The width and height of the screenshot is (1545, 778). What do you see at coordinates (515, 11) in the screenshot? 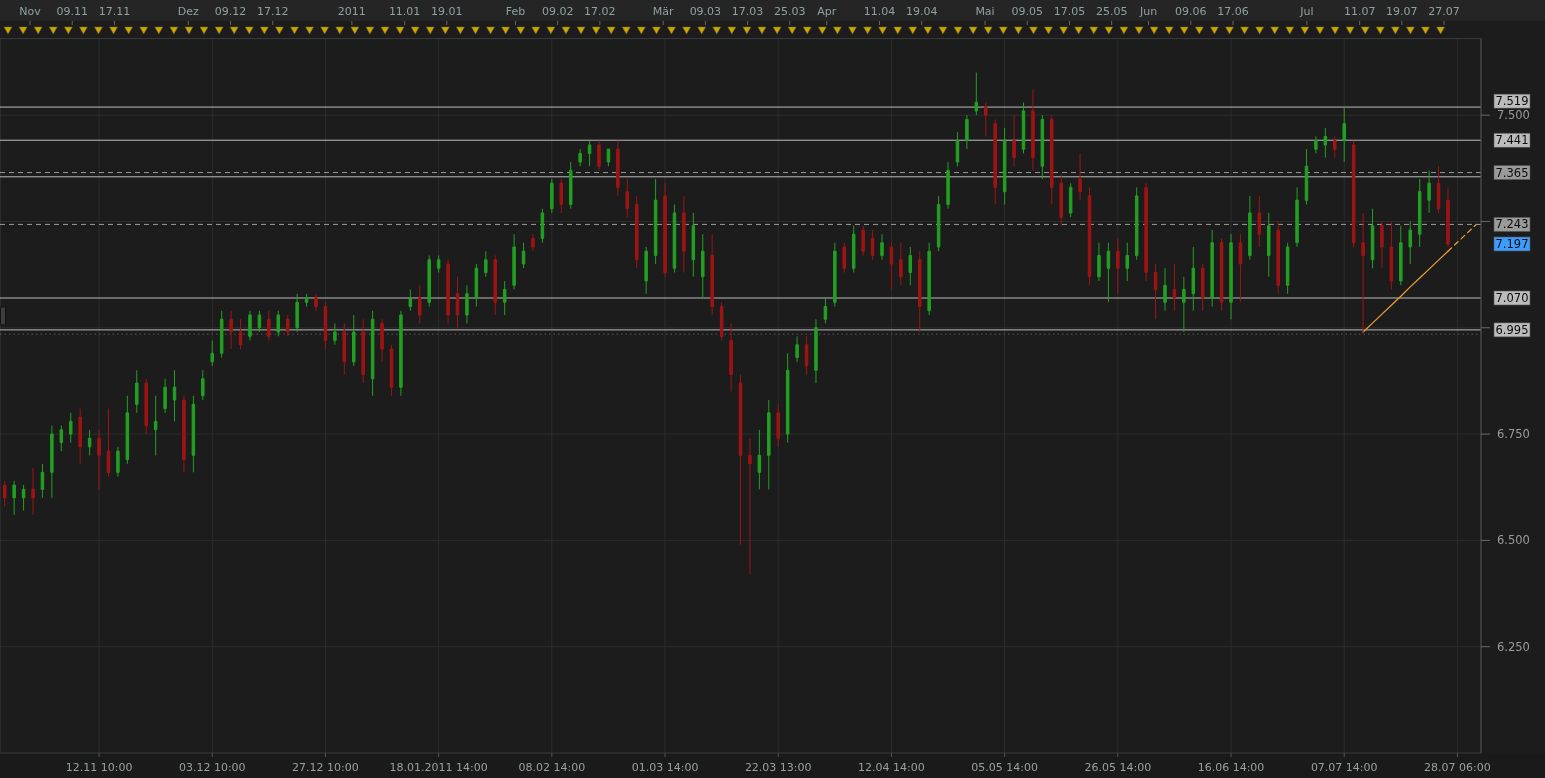
I see `x2-tick-label: Feb` at bounding box center [515, 11].